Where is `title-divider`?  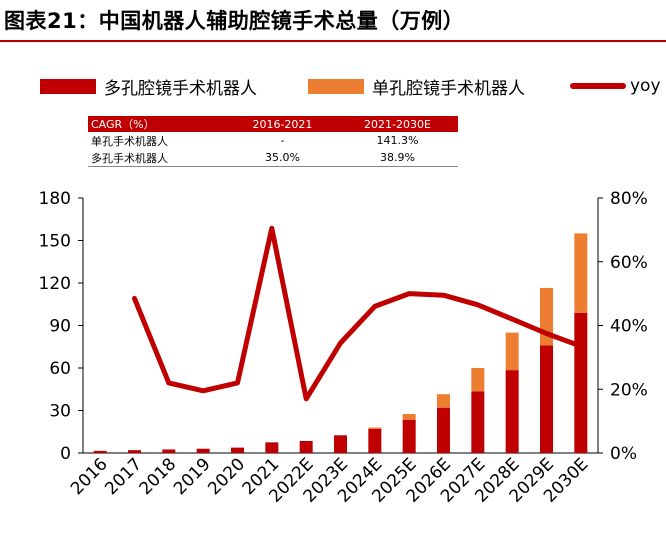 title-divider is located at coordinates (333, 41).